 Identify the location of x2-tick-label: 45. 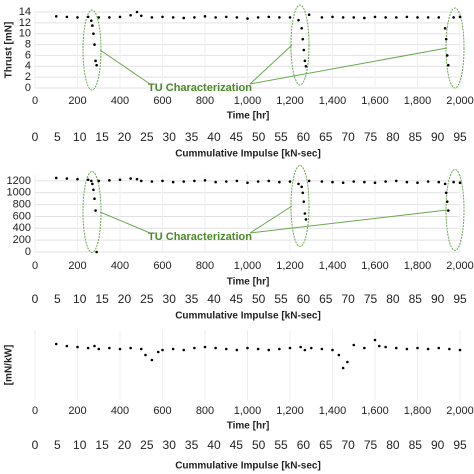
(237, 445).